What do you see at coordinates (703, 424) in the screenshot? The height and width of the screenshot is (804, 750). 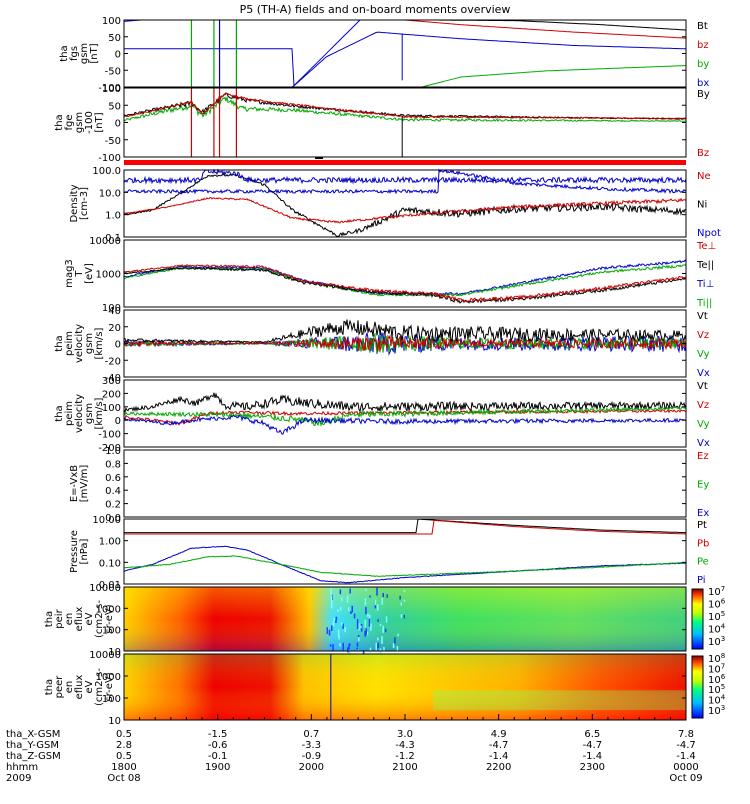 I see `legend-entry: Vy` at bounding box center [703, 424].